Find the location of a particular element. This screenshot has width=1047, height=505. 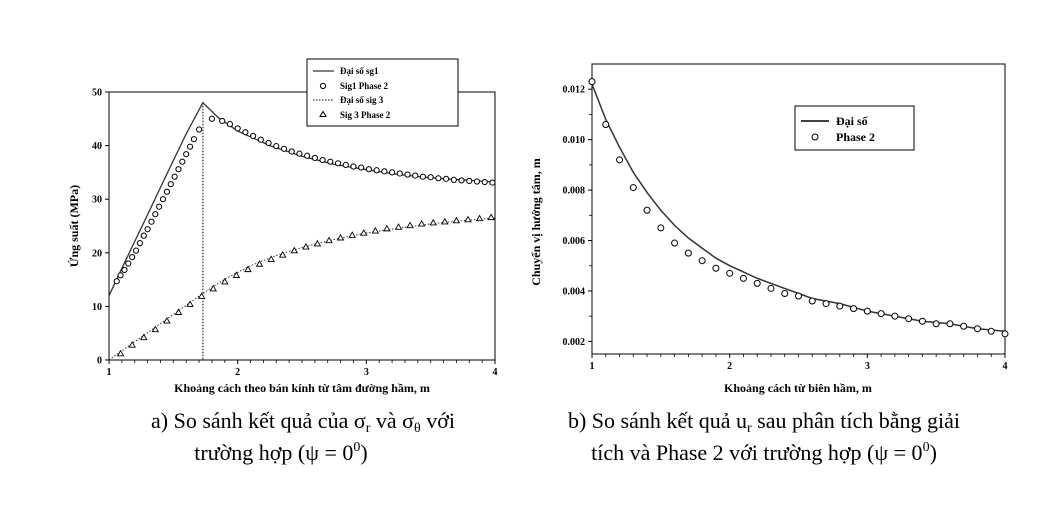

caption-a-line1: a) So sánh kết quả của σr và σθ với is located at coordinates (303, 422).